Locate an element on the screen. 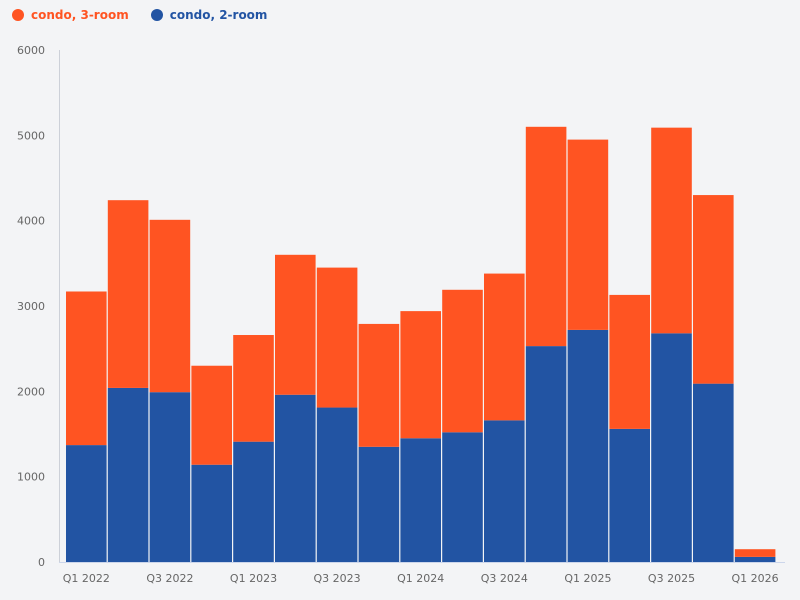 This screenshot has width=800, height=600. x-tick-label: Q1 2023 is located at coordinates (253, 578).